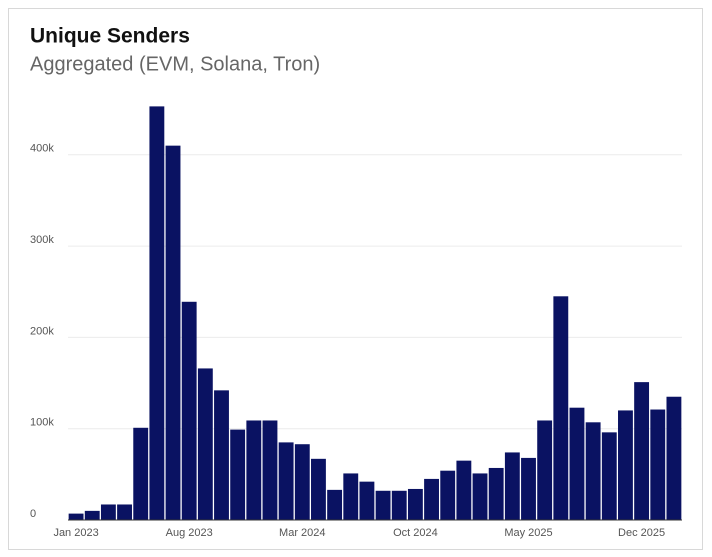 The height and width of the screenshot is (557, 712). I want to click on y-tick-label: 100k, so click(42, 423).